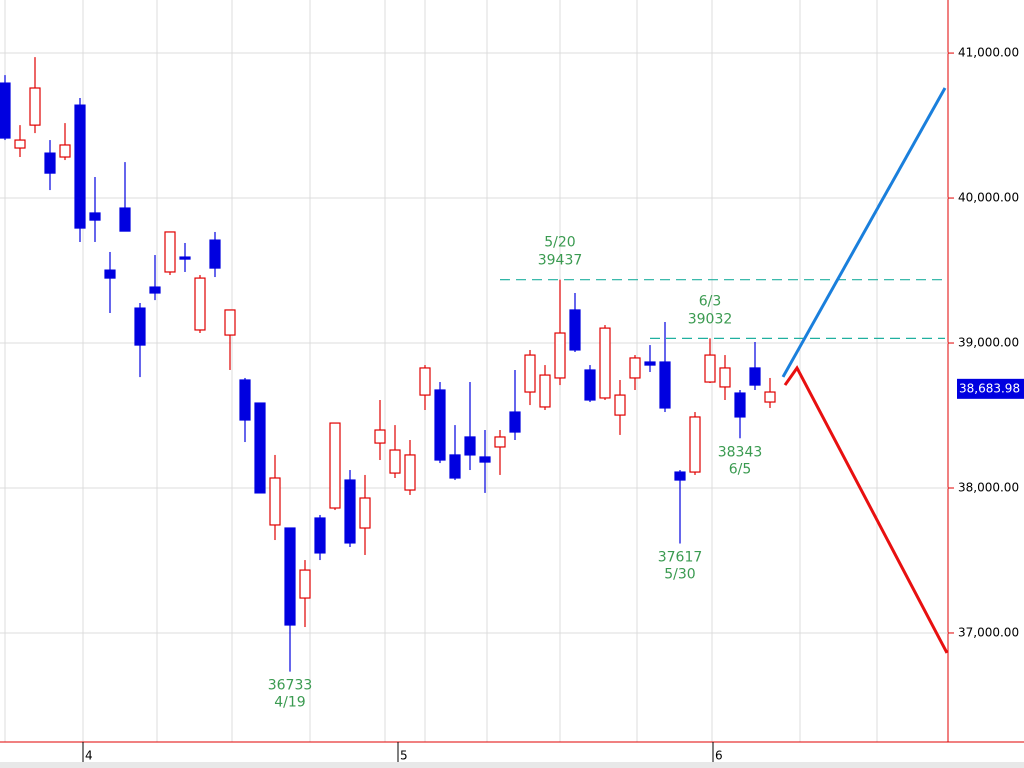 This screenshot has height=768, width=1024. What do you see at coordinates (740, 469) in the screenshot?
I see `annotation-date: 6/5` at bounding box center [740, 469].